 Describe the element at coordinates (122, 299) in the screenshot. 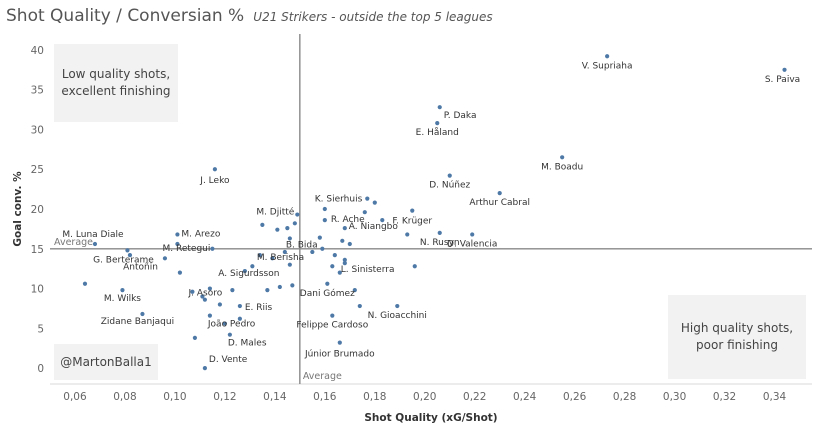

I see `point-label-m-wilks: M. Wilks` at that location.